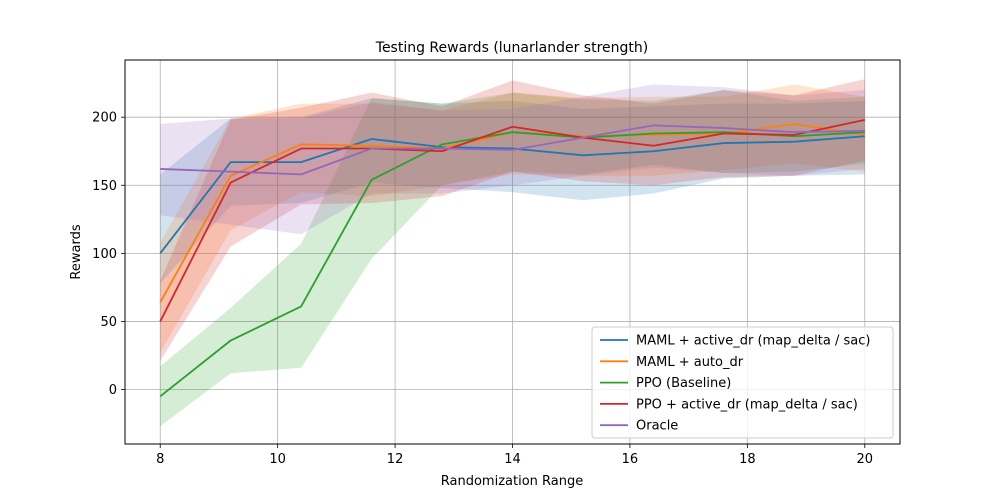  Describe the element at coordinates (690, 362) in the screenshot. I see `legend-label: MAML + auto_dr` at that location.